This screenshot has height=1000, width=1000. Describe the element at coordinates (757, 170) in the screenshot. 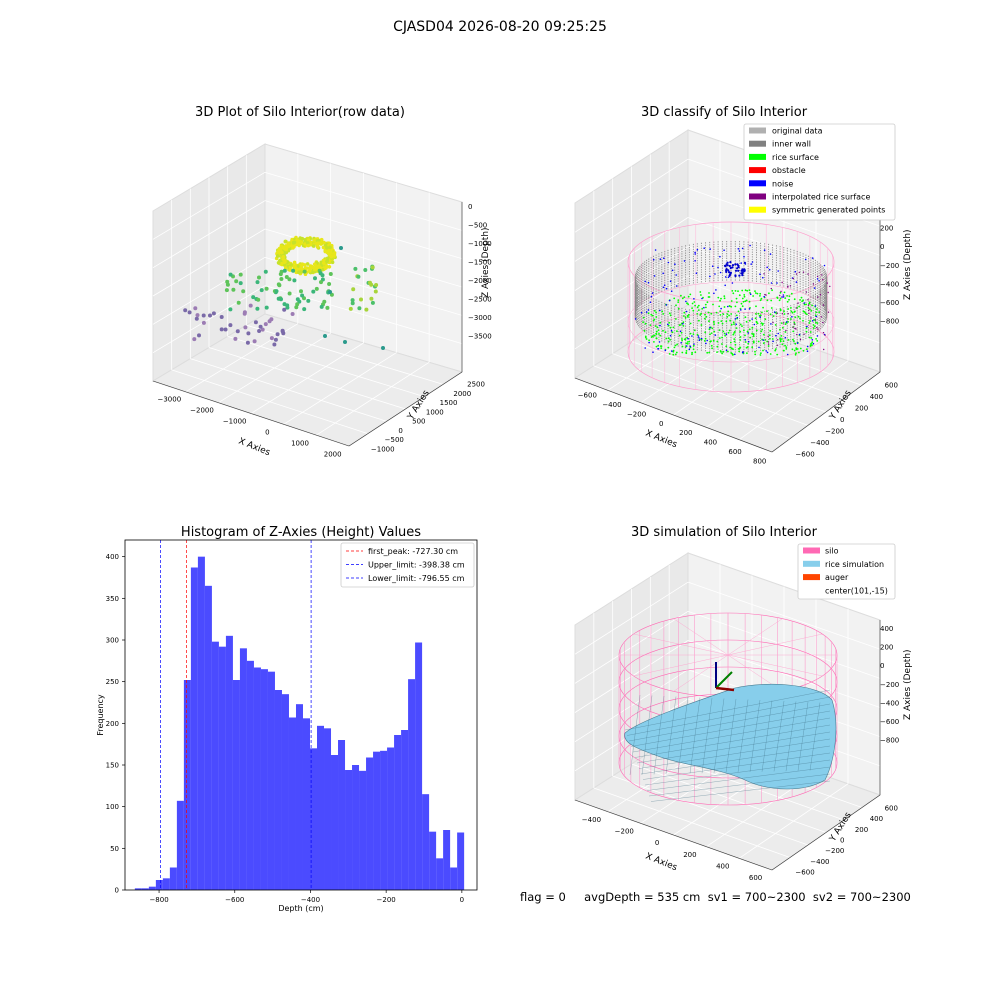

I see `cls-legend-swatch` at that location.